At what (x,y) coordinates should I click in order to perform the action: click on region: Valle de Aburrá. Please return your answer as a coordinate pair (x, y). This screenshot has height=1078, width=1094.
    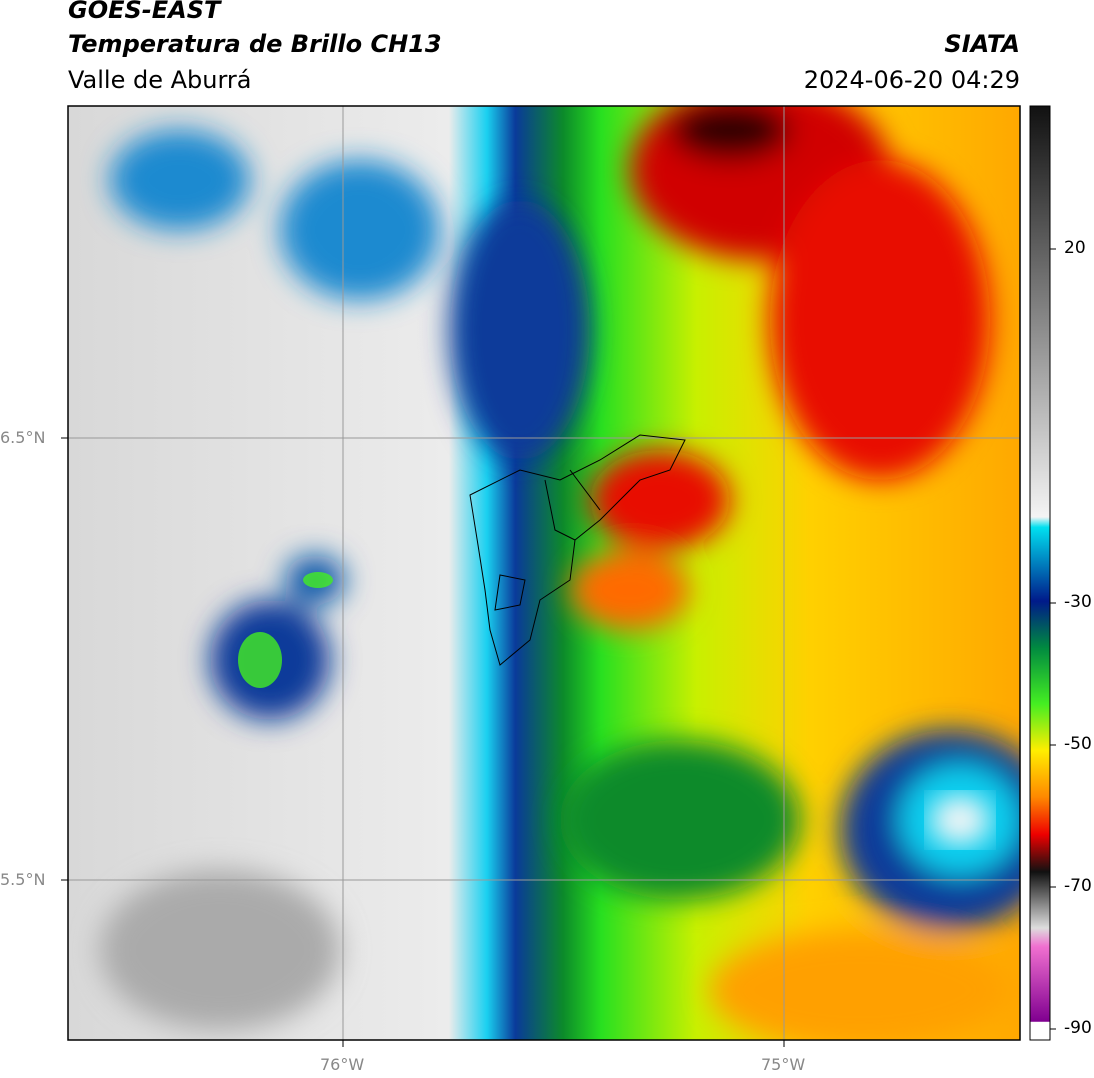
    Looking at the image, I should click on (160, 80).